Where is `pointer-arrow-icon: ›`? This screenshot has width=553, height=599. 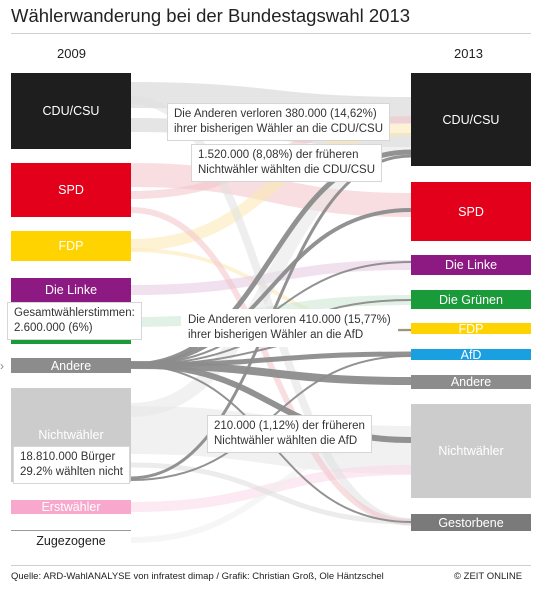 pointer-arrow-icon: › is located at coordinates (2, 366).